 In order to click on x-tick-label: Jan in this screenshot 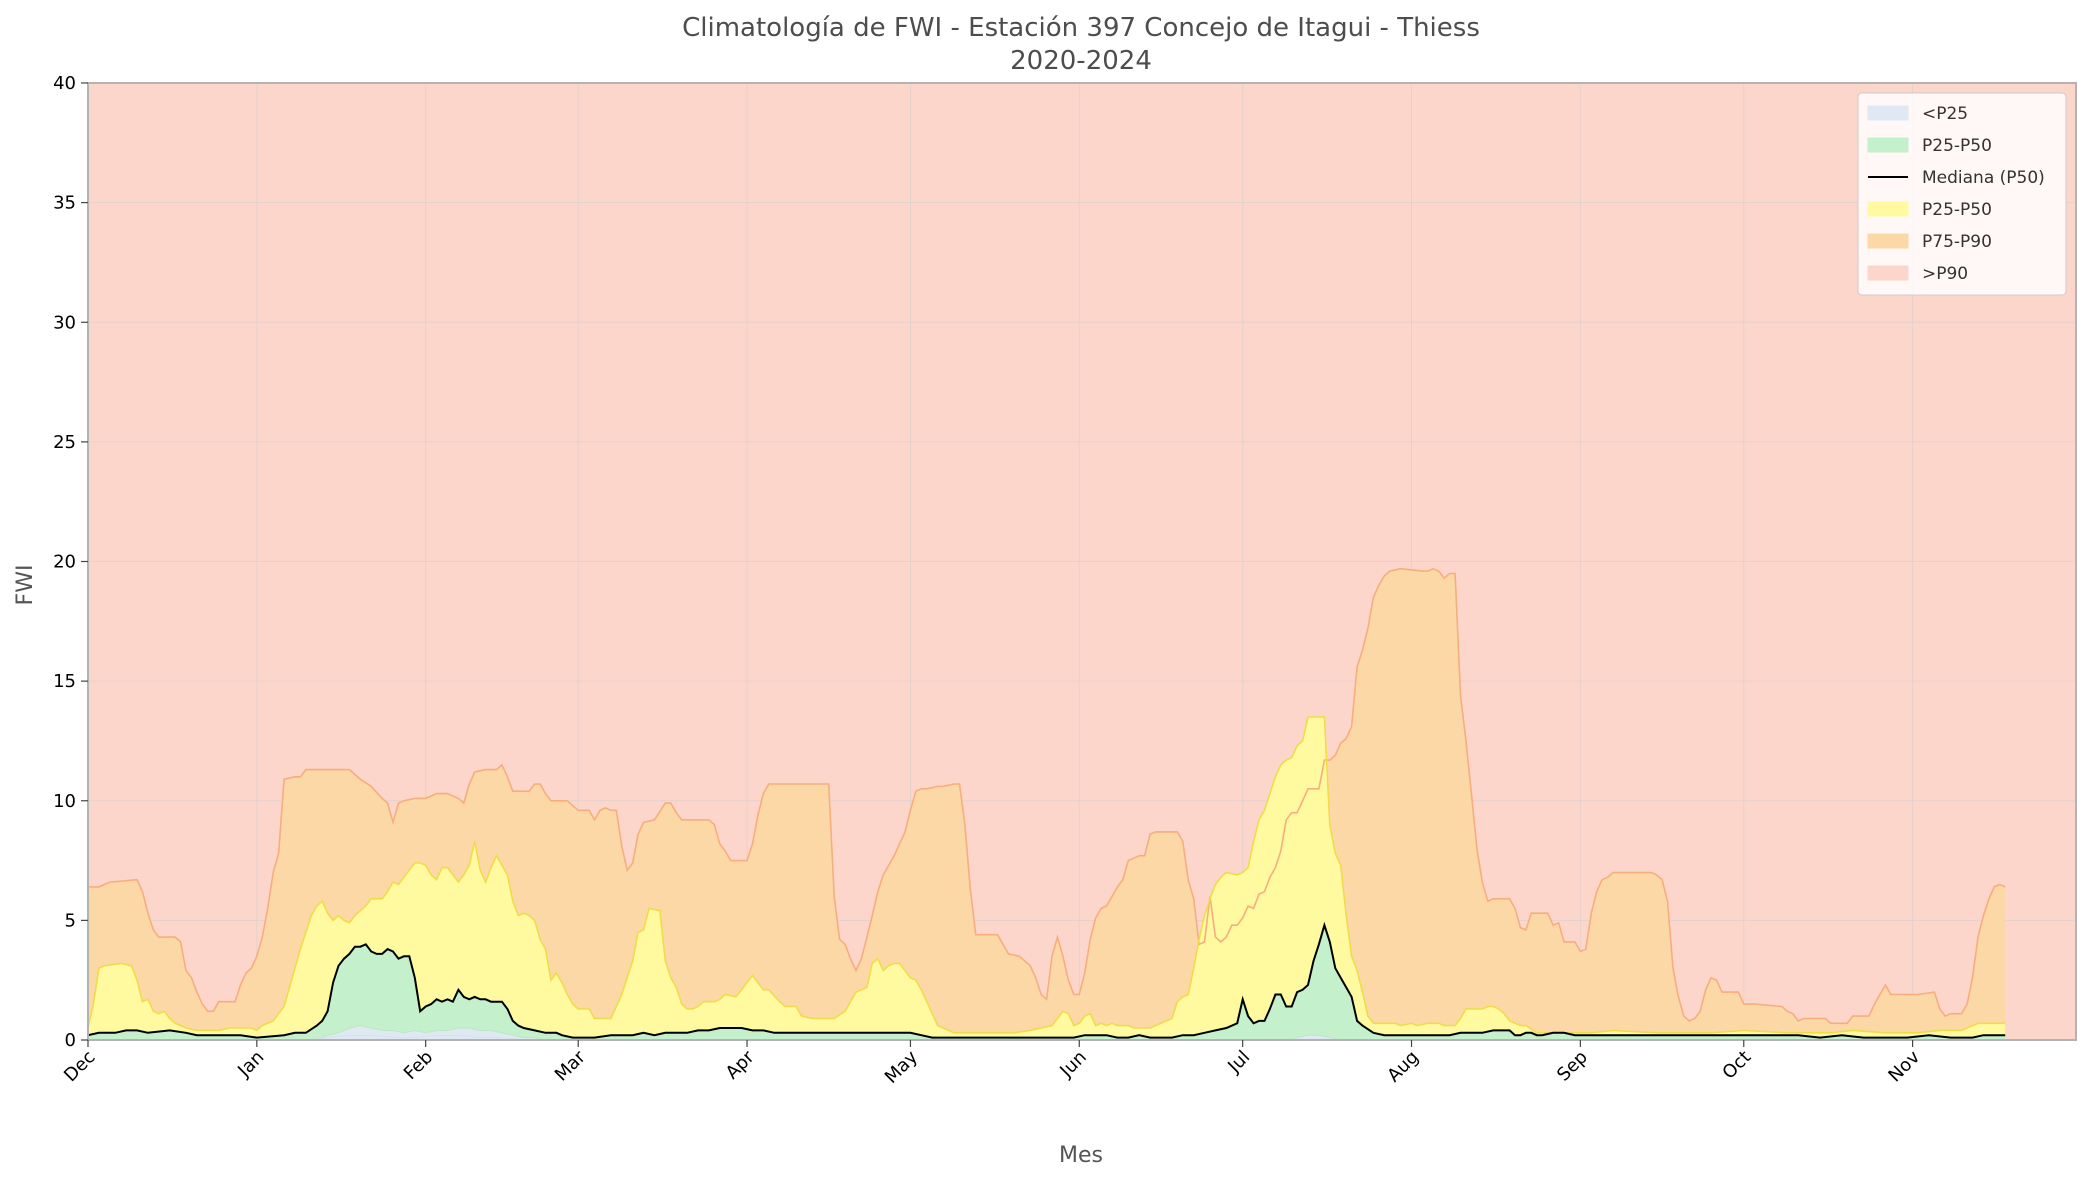, I will do `click(250, 1064)`.